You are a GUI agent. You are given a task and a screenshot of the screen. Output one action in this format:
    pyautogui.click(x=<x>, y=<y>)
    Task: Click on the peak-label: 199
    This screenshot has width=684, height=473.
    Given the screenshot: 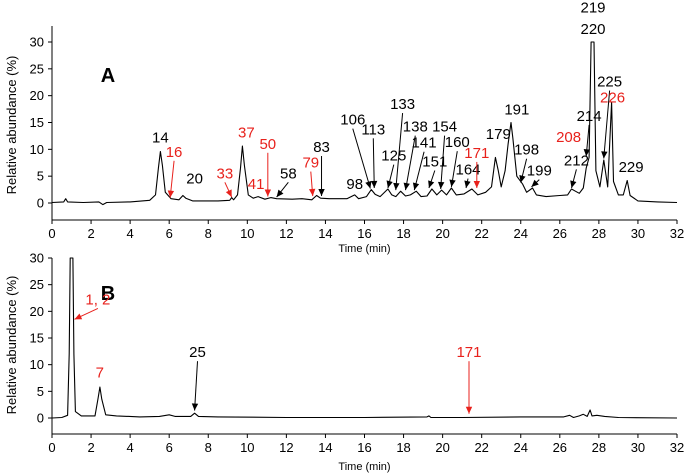 What is the action you would take?
    pyautogui.click(x=539, y=171)
    